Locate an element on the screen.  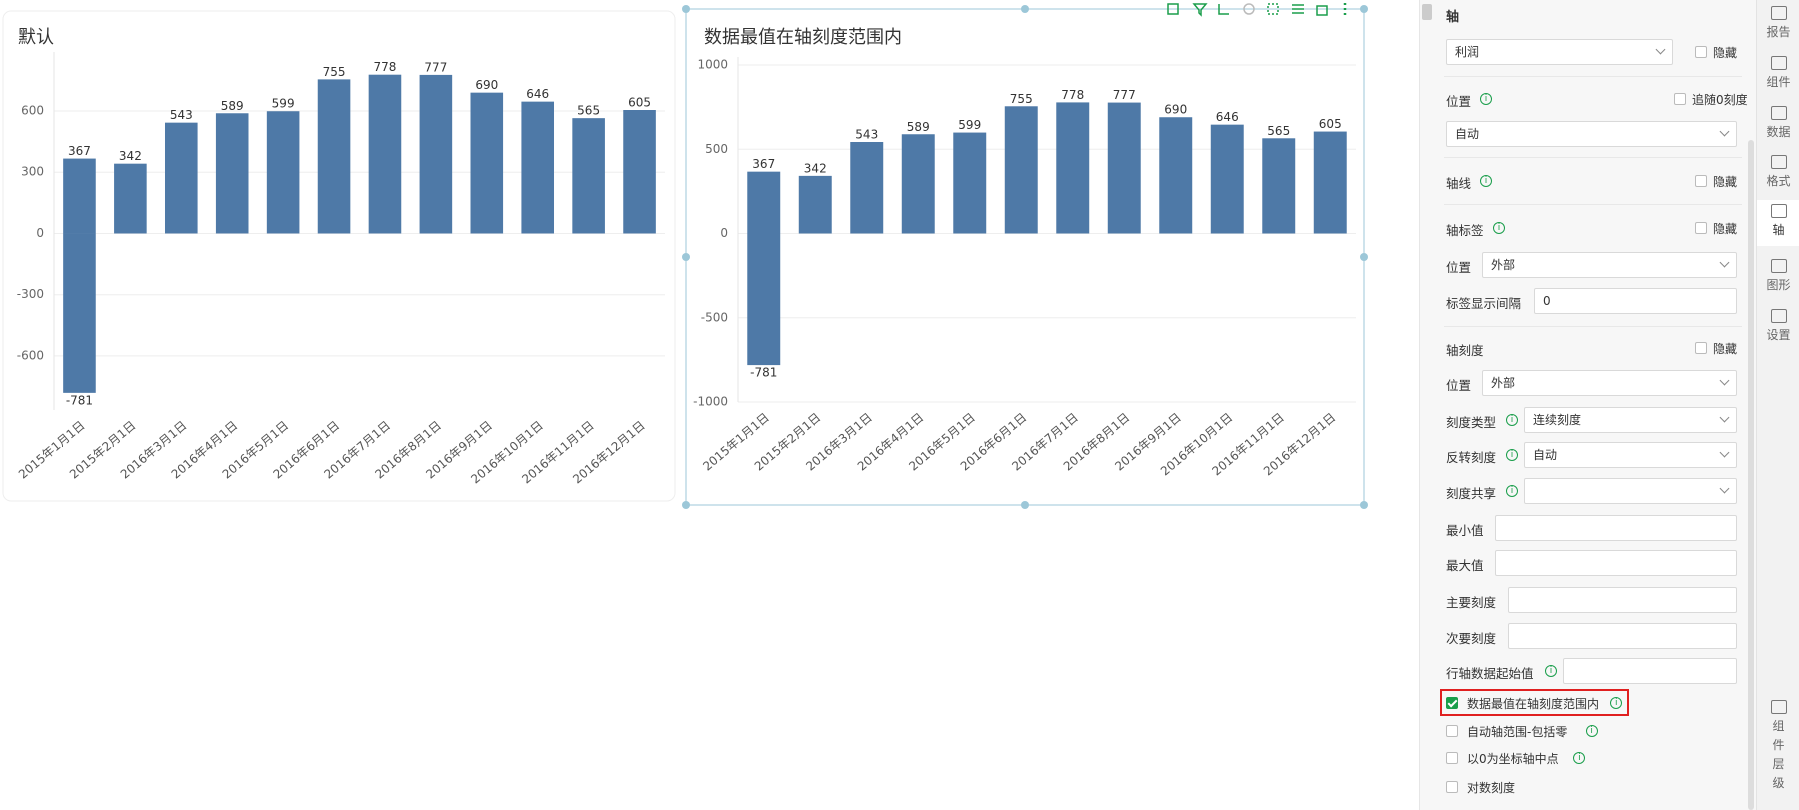
option-label: 数据最值在轴刻度范围内 is located at coordinates (1533, 704).